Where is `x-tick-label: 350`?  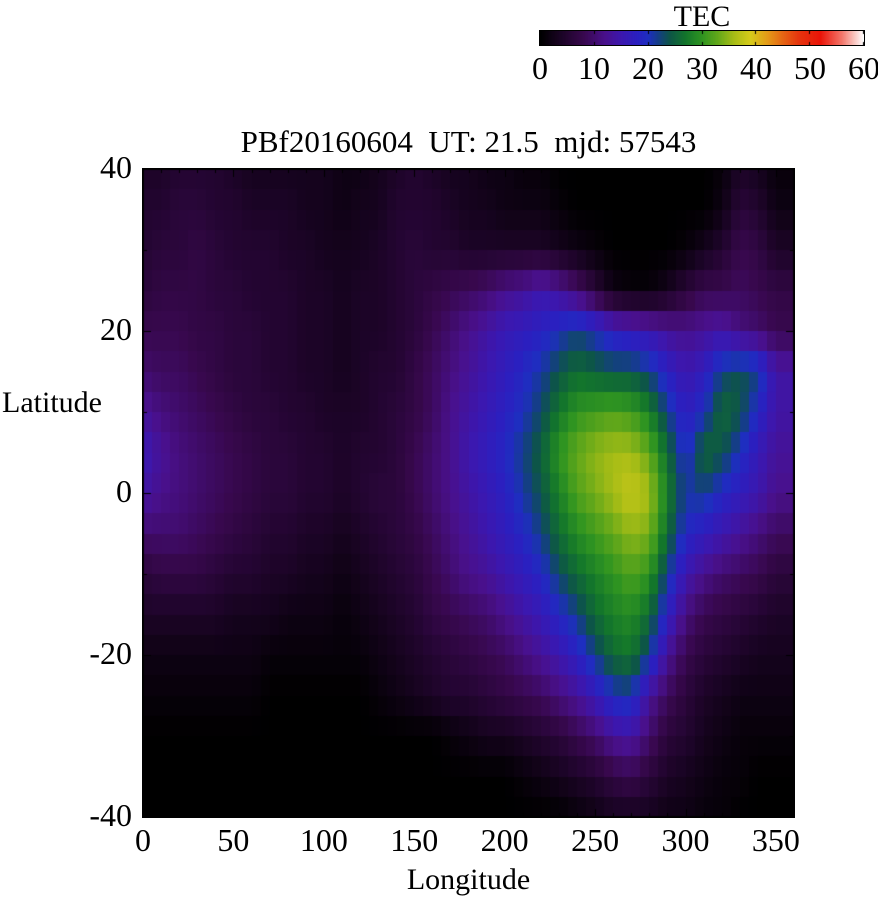 x-tick-label: 350 is located at coordinates (775, 840).